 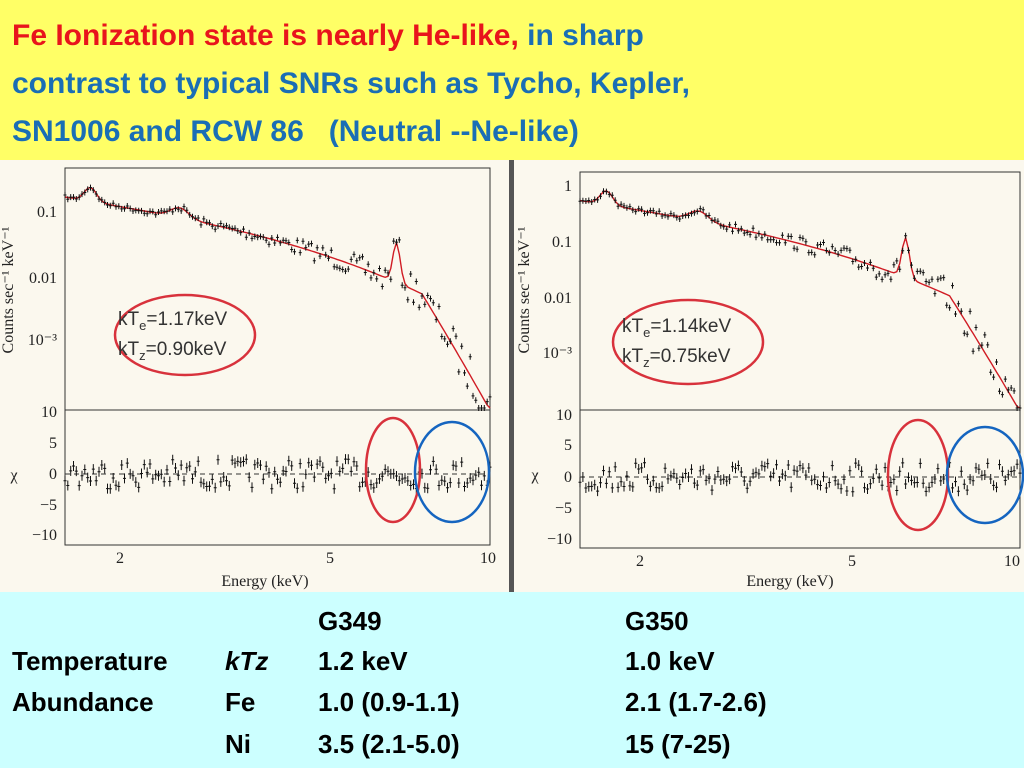 What do you see at coordinates (350, 621) in the screenshot?
I see `col-head: G349` at bounding box center [350, 621].